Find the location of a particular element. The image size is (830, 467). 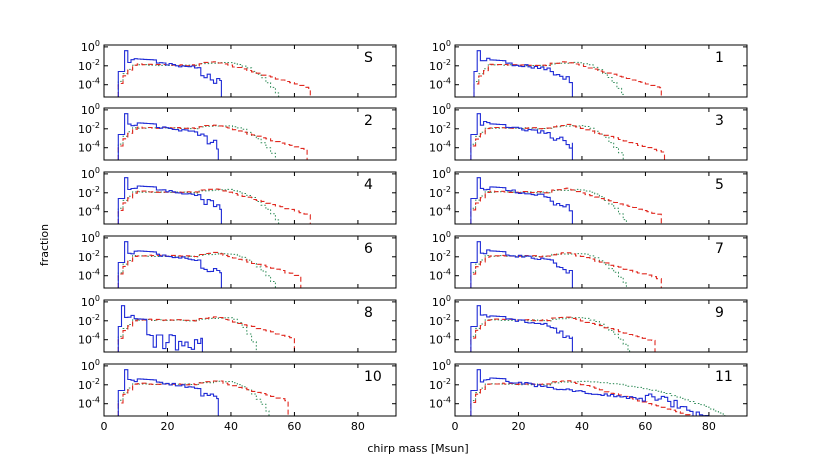

x-tick-label: 0 is located at coordinates (455, 426).